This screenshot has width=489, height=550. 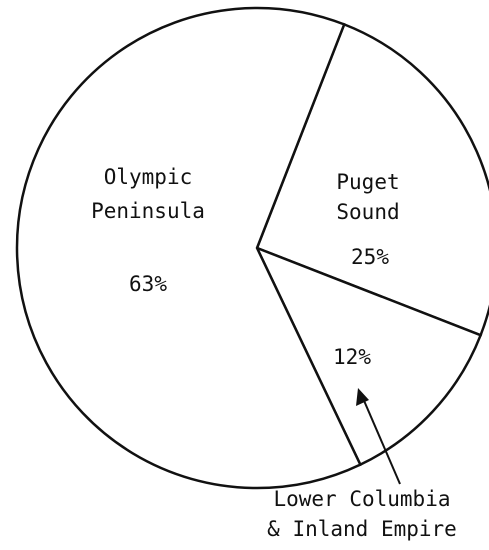 I want to click on arrow-head, so click(x=362, y=397).